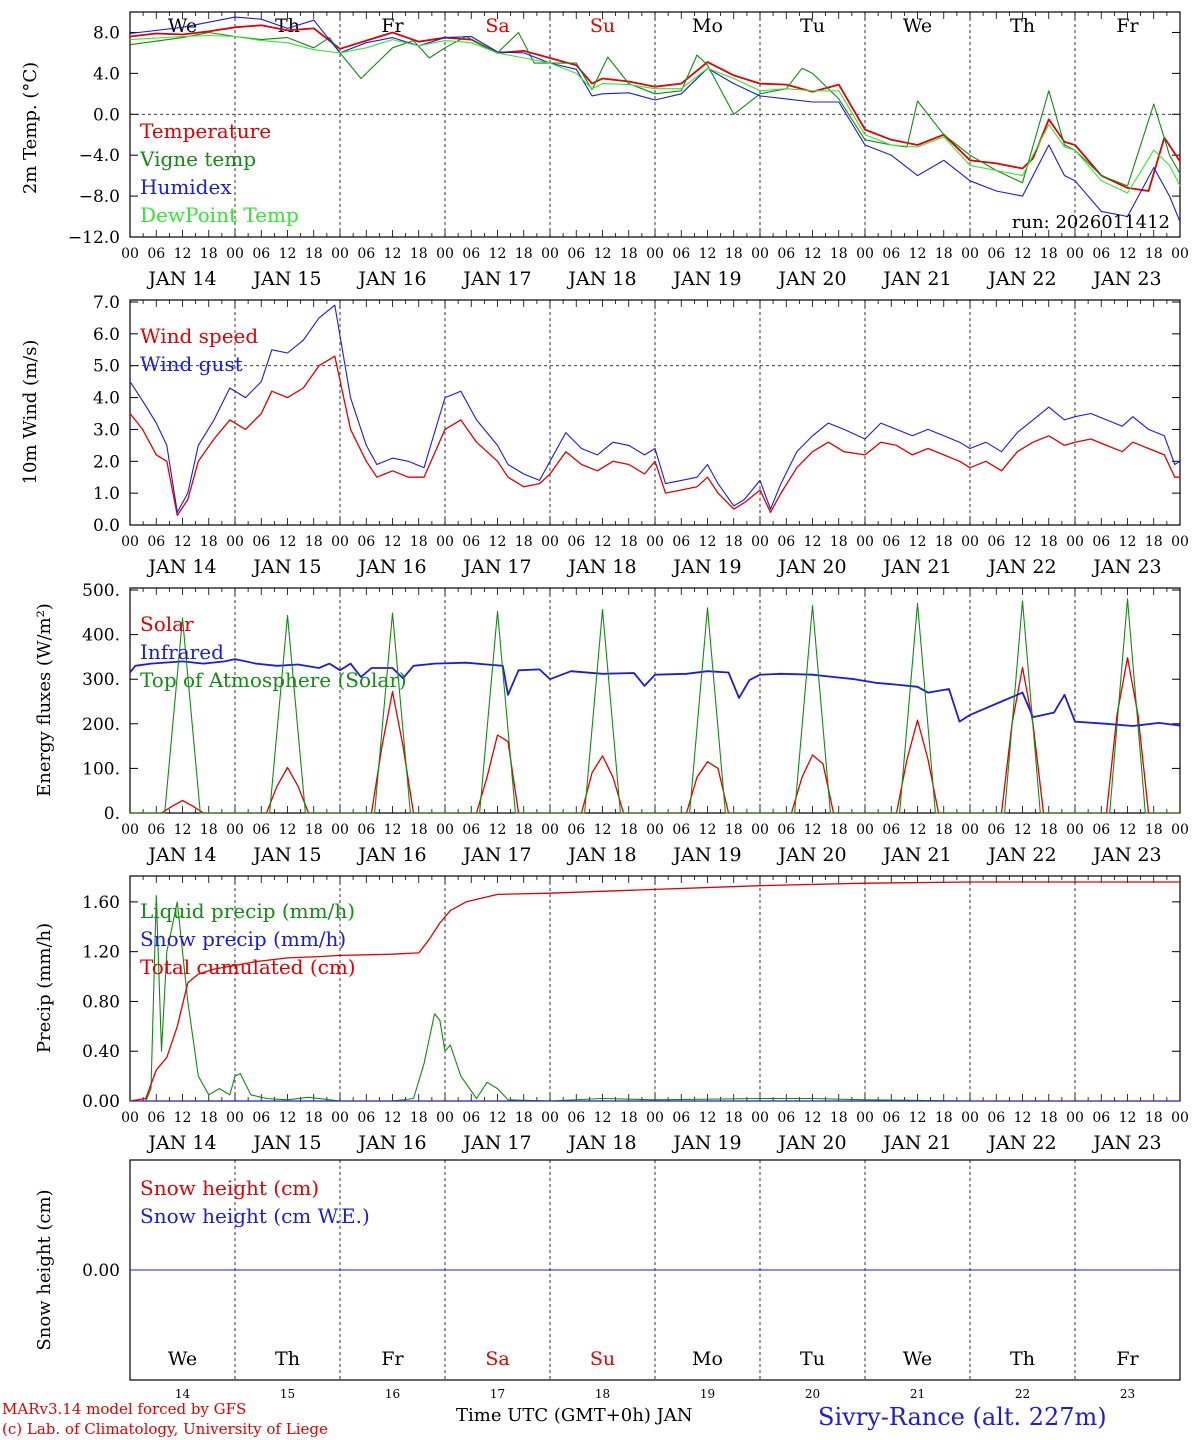 This screenshot has width=1194, height=1440. Describe the element at coordinates (248, 967) in the screenshot. I see `legend-entry: Total cumulated (cm)` at that location.